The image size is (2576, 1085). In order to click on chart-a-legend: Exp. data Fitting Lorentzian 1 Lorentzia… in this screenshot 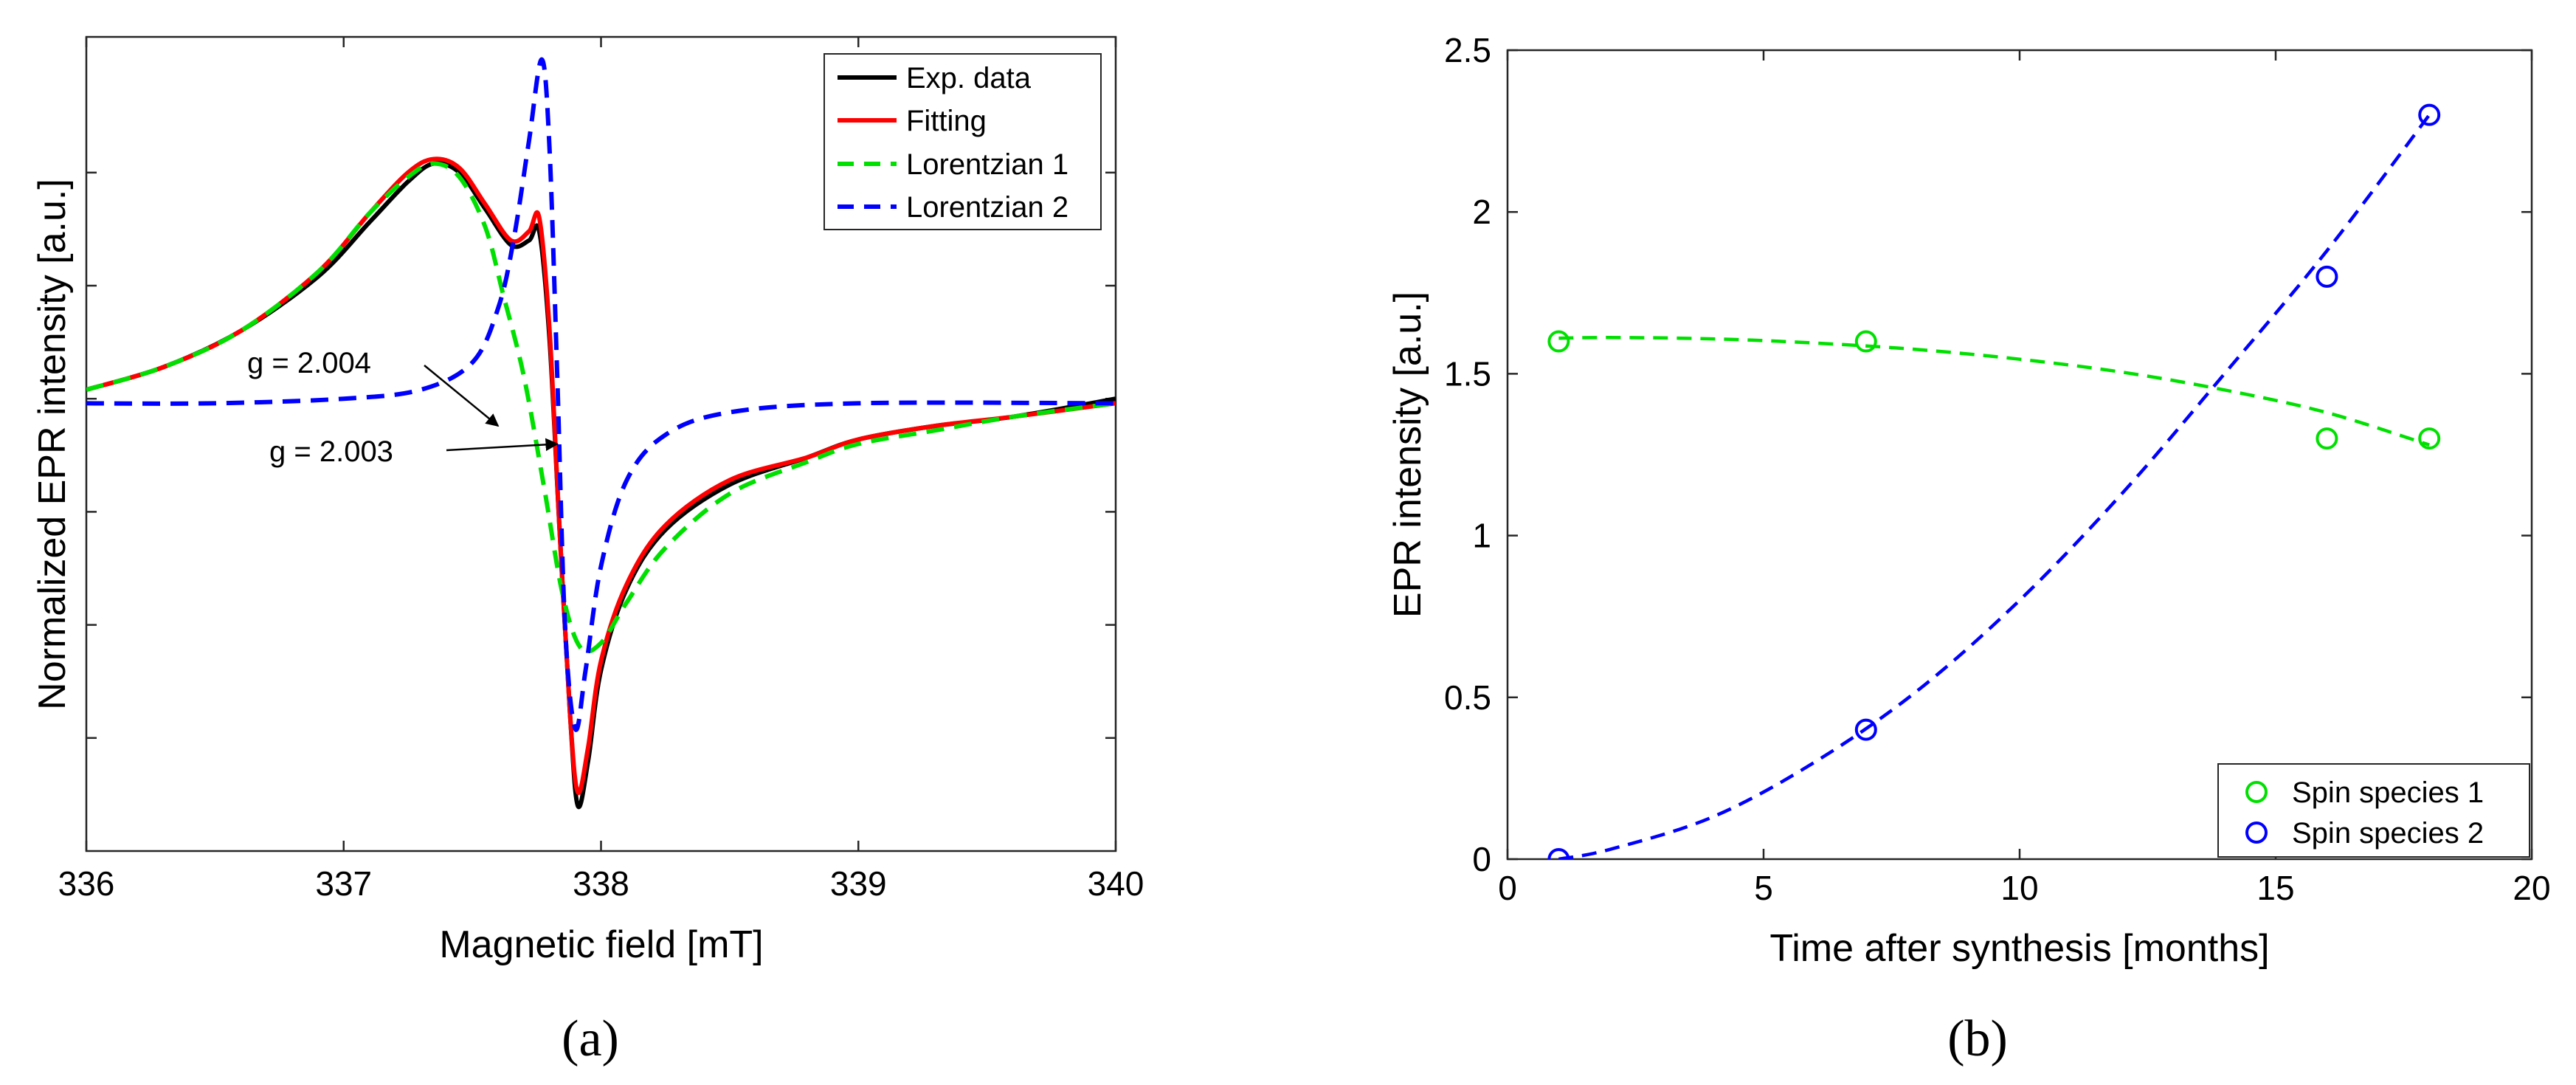, I will do `click(962, 141)`.